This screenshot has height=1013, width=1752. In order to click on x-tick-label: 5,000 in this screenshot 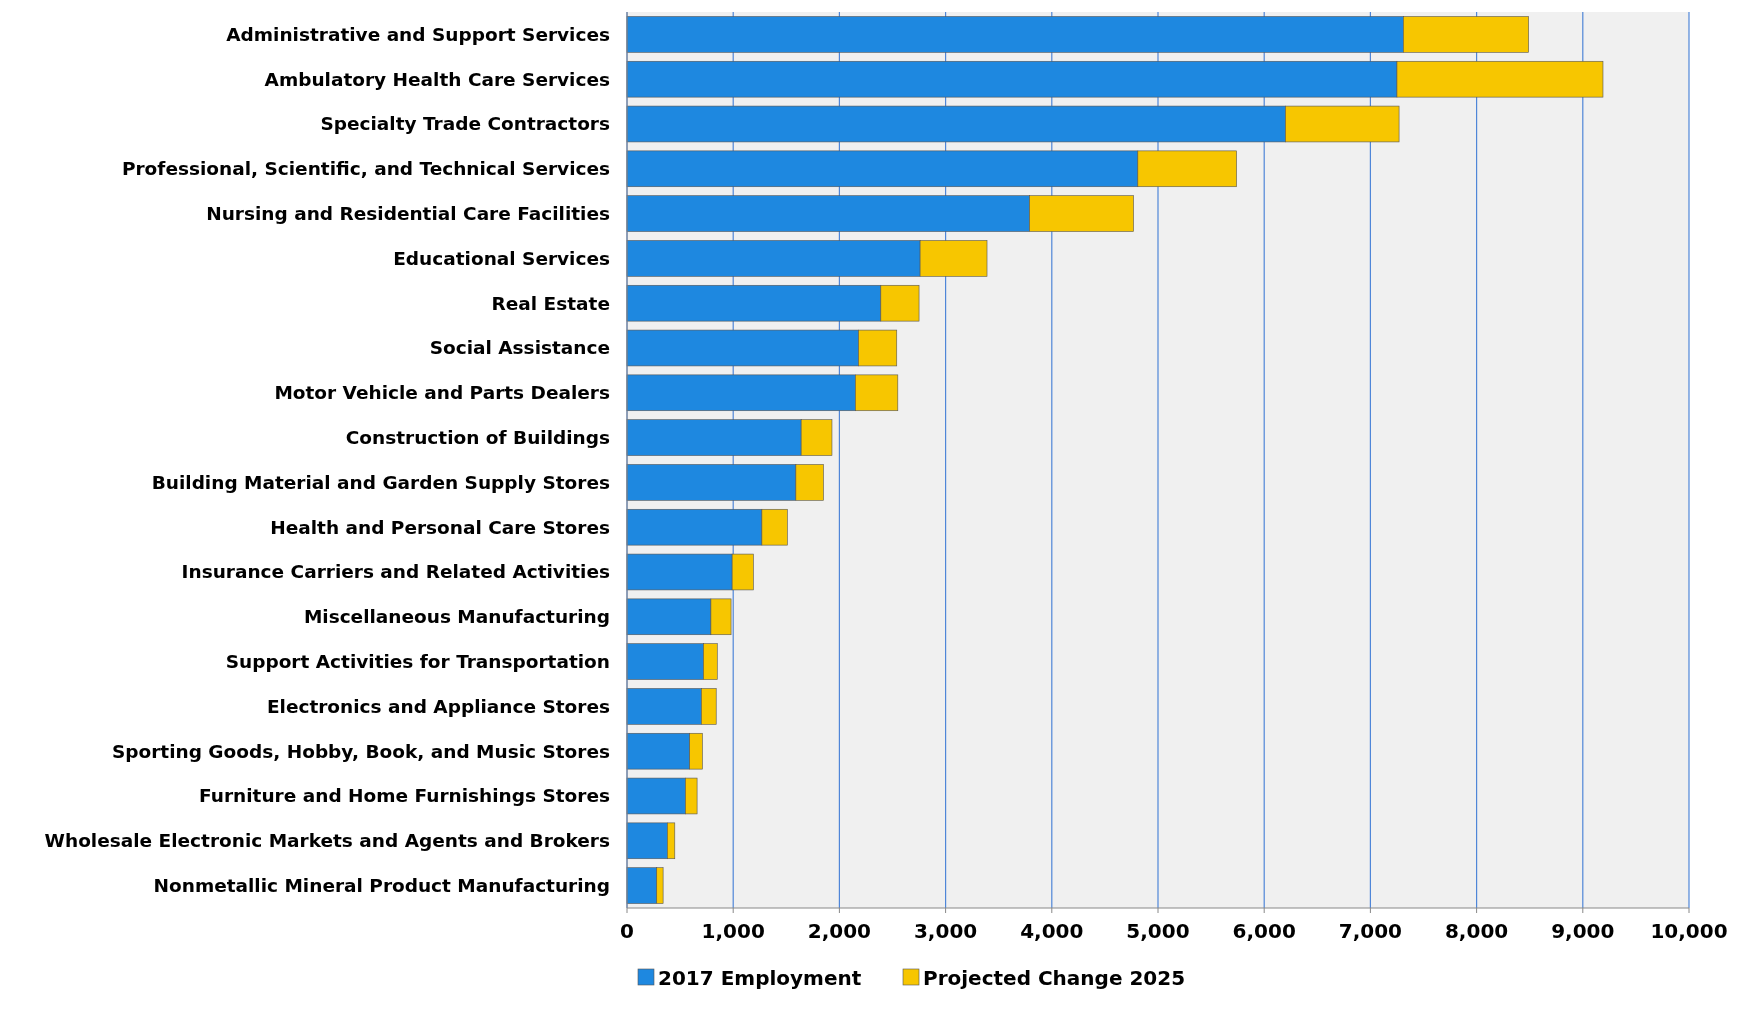, I will do `click(1158, 931)`.